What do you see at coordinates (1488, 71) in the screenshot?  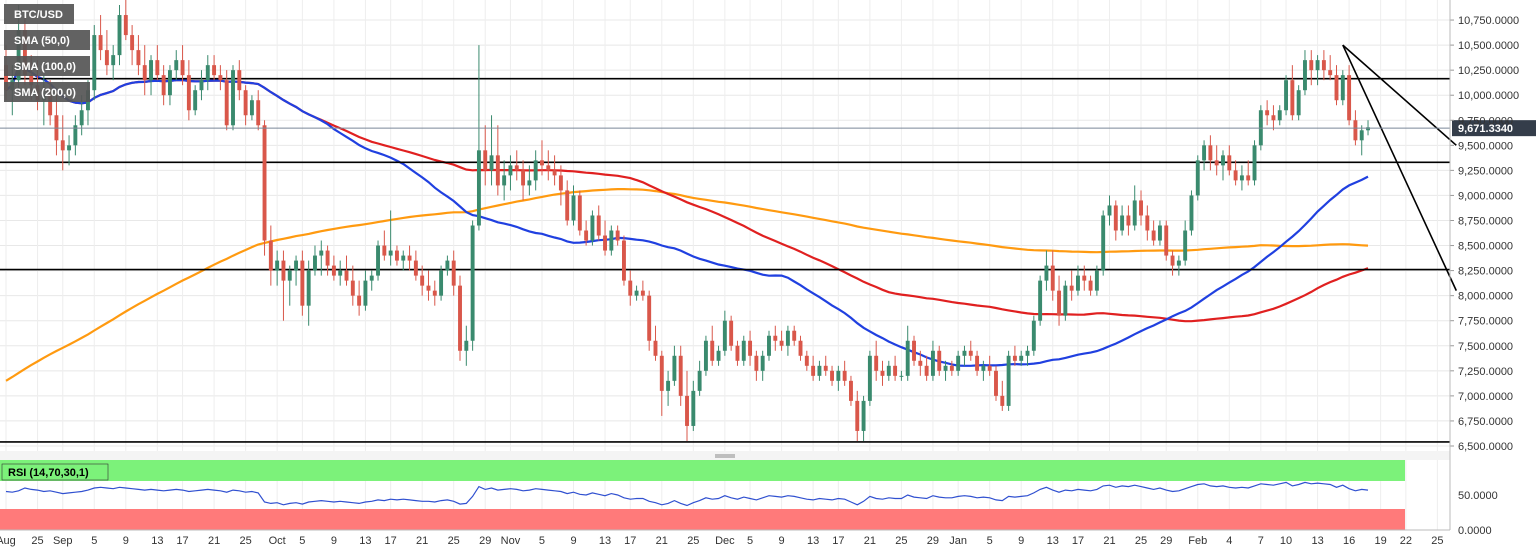 I see `y-tick-label: 10,250.0000` at bounding box center [1488, 71].